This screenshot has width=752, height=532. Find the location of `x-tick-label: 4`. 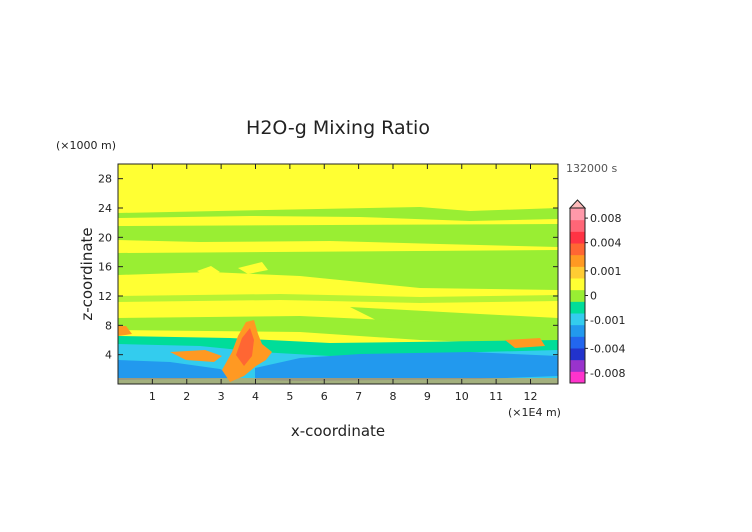

x-tick-label: 4 is located at coordinates (255, 396).